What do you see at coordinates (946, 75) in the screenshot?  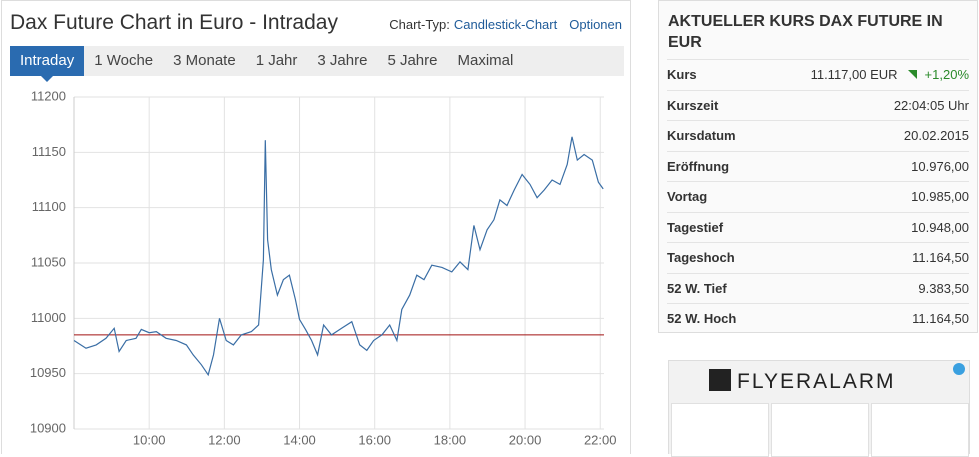 I see `change: +1,20%` at bounding box center [946, 75].